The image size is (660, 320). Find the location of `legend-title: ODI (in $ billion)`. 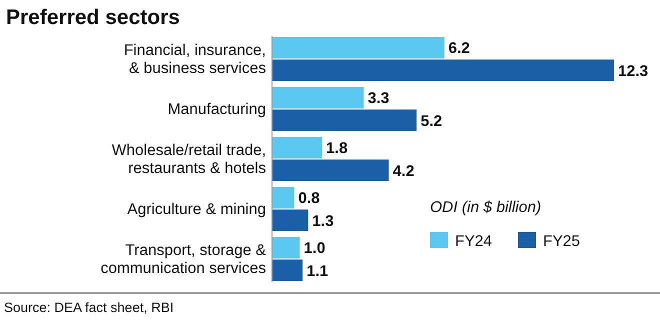

legend-title: ODI (in $ billion) is located at coordinates (486, 207).